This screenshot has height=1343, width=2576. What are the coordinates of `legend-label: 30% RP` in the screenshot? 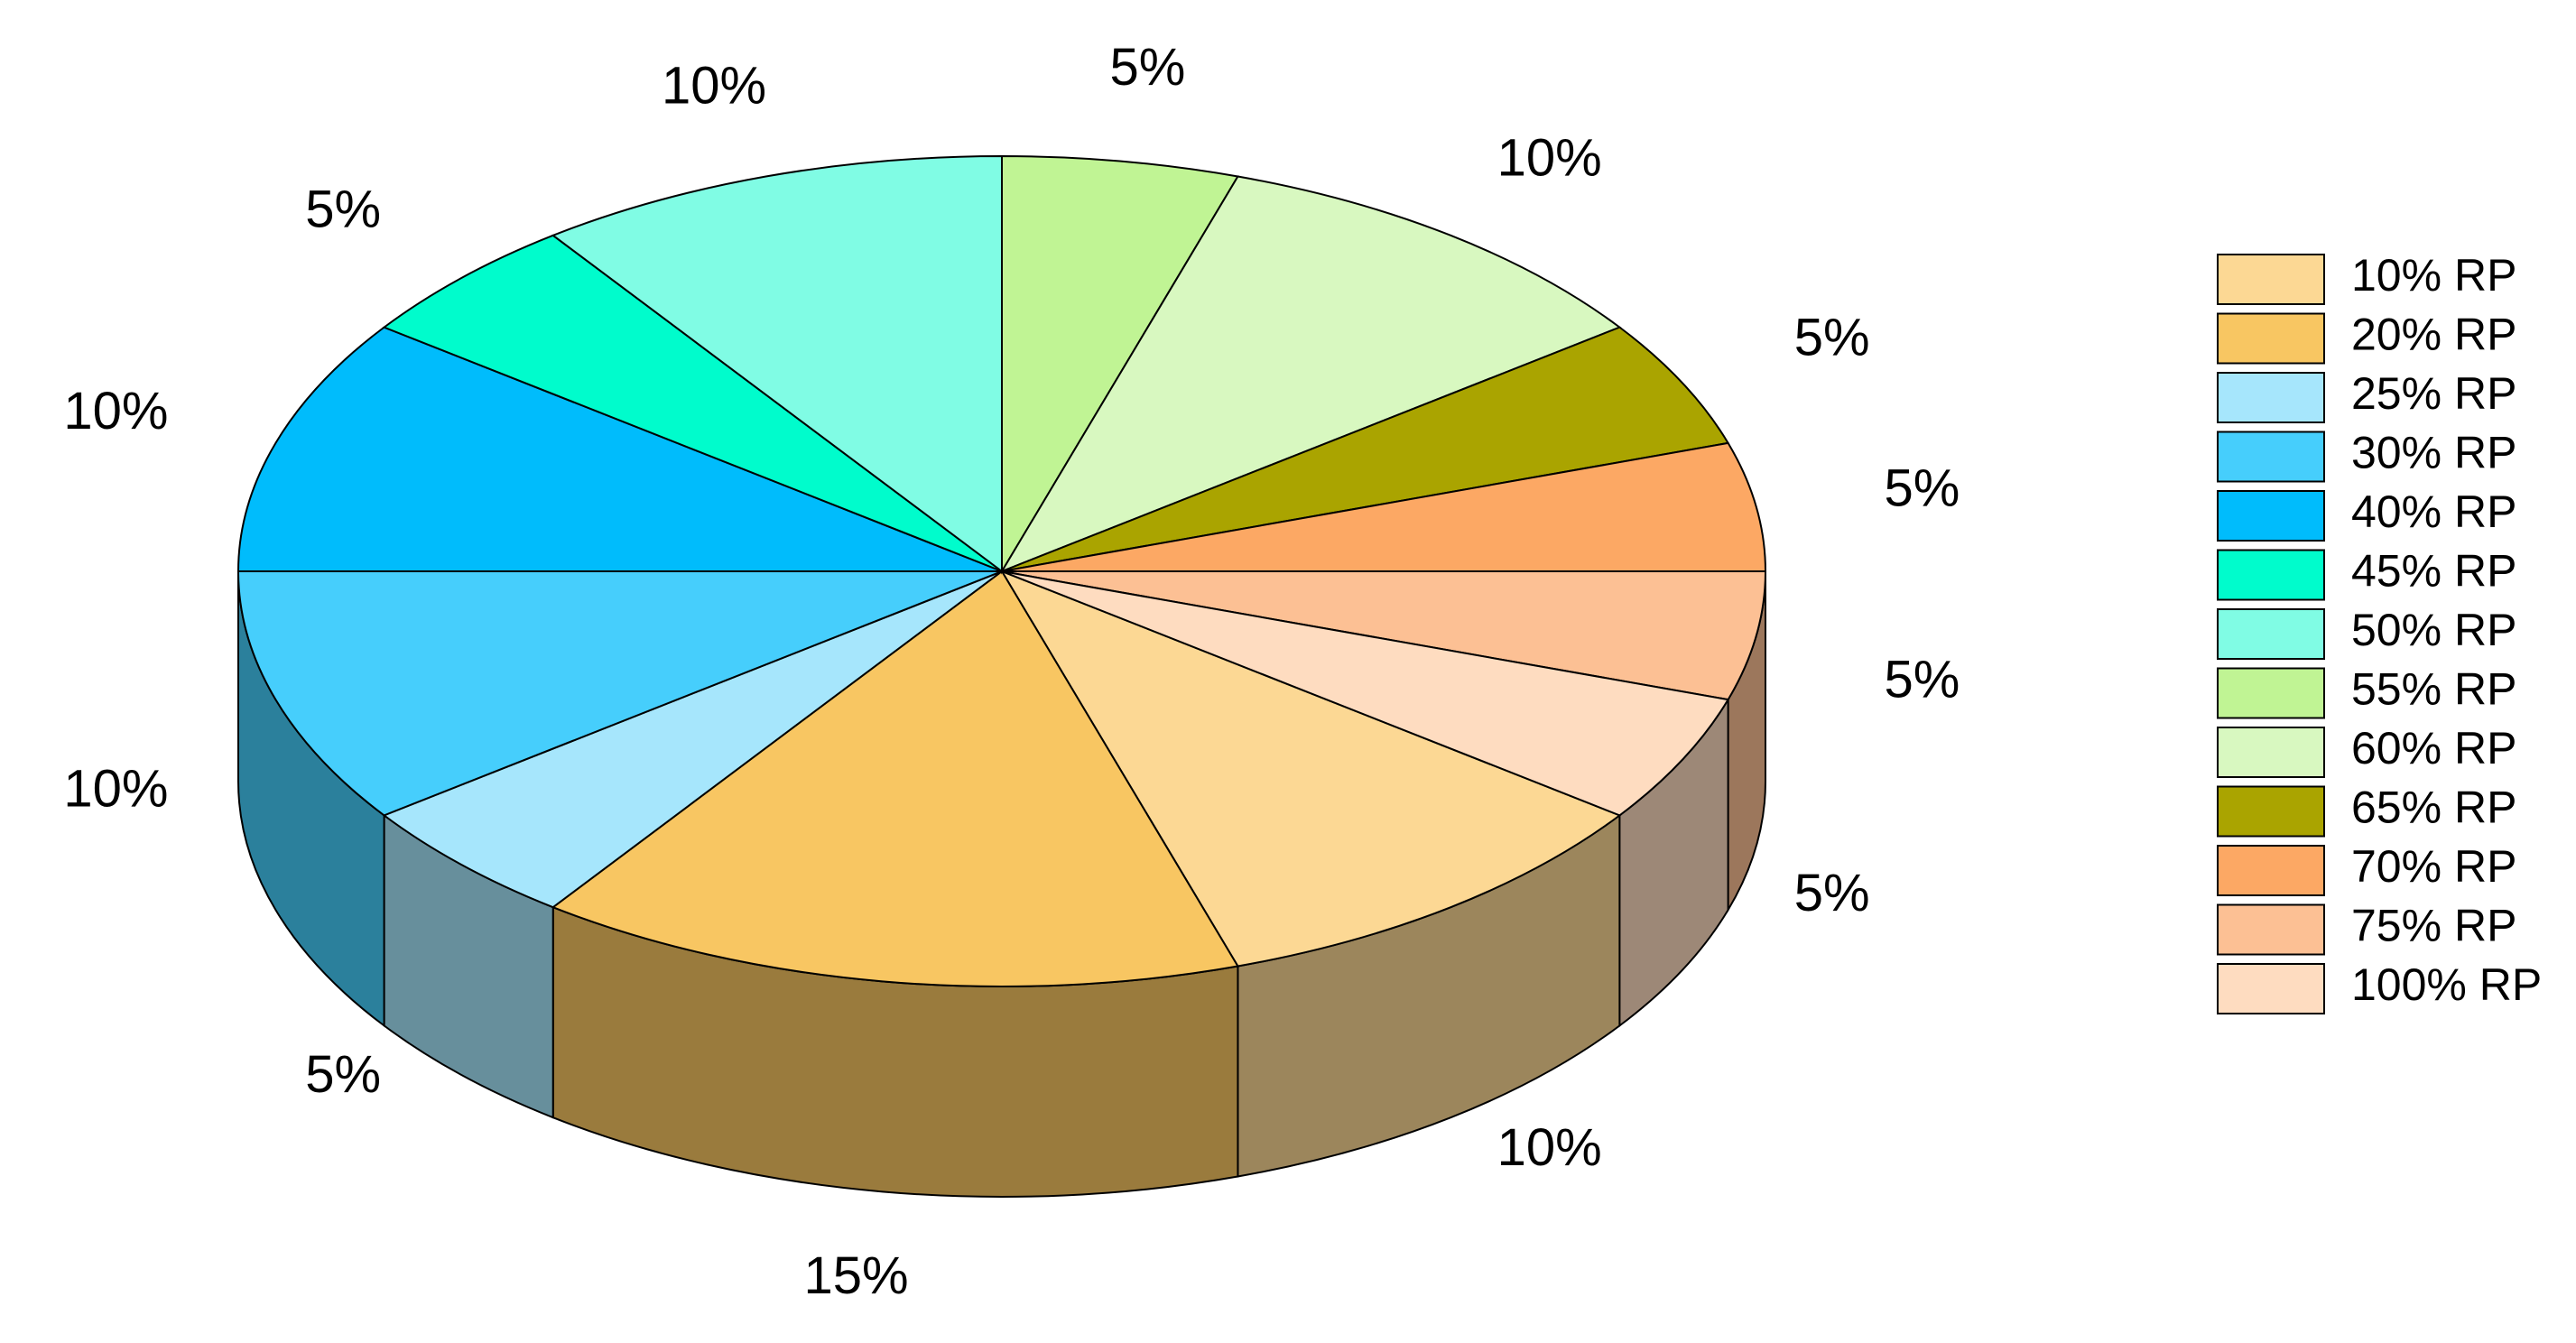 It's located at (2433, 453).